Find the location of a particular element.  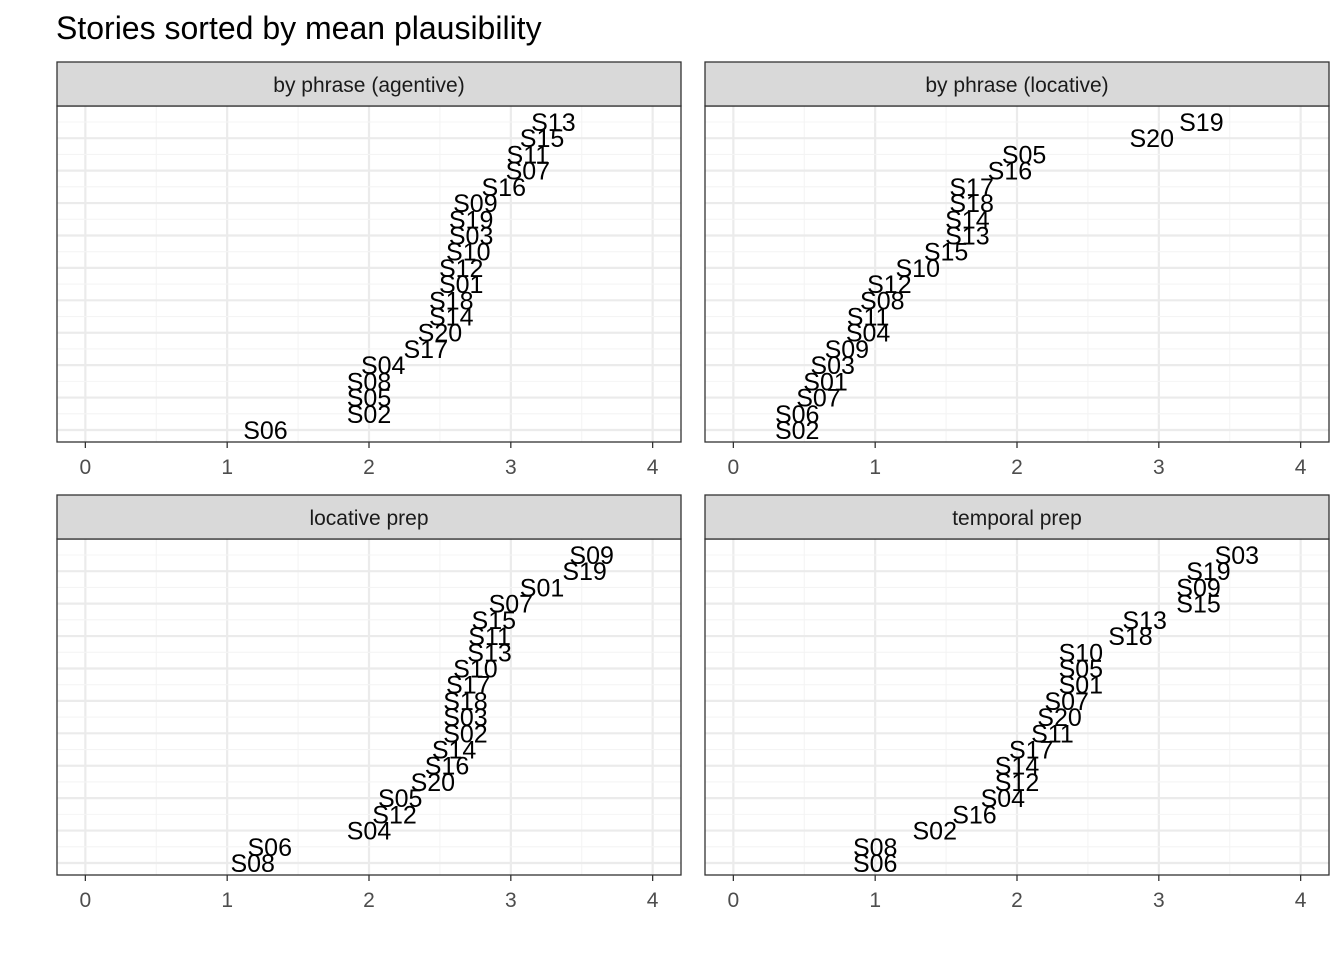

facet-strip-label: by phrase (locative) is located at coordinates (1016, 85).